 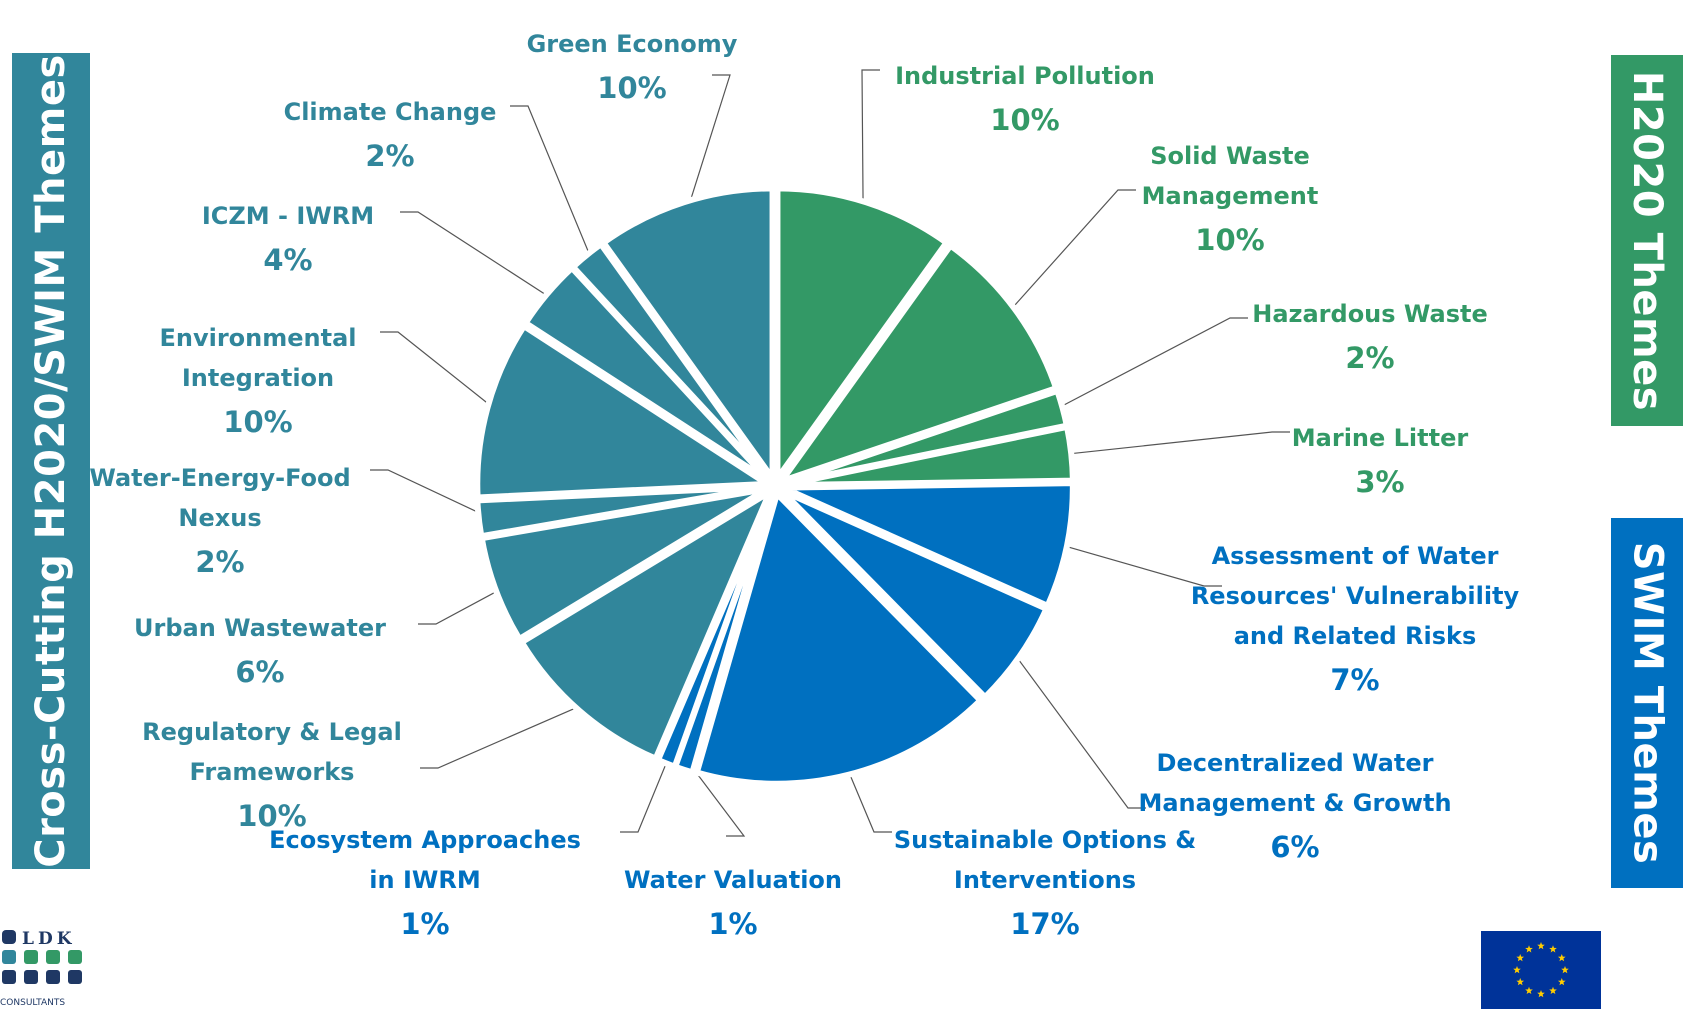 I want to click on slice-label-group: Industrial Pollution 10%, so click(x=1025, y=99).